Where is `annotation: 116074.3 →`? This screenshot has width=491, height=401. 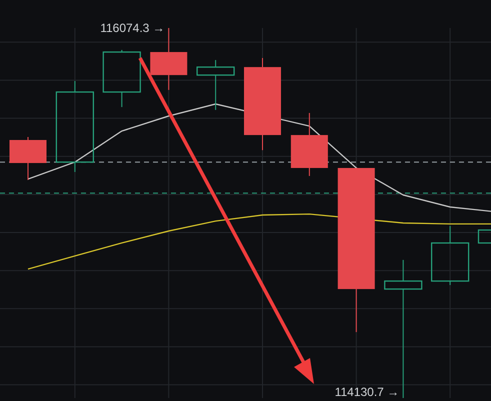 annotation: 116074.3 → is located at coordinates (132, 28).